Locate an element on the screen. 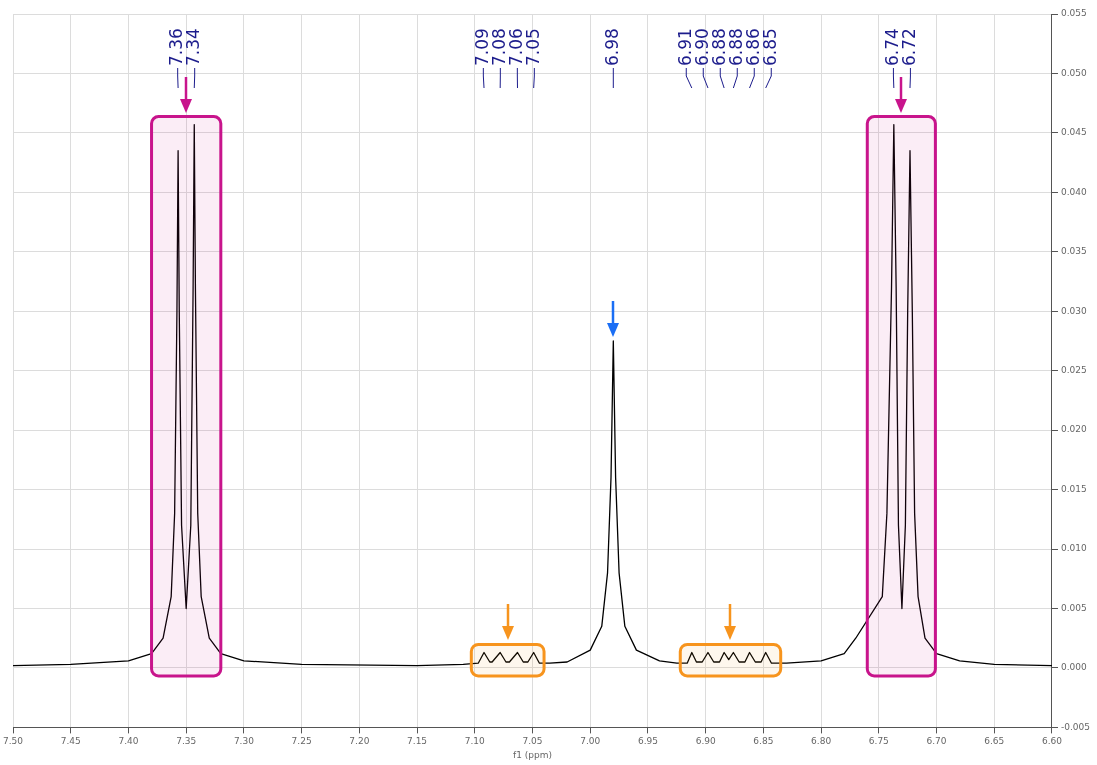 The height and width of the screenshot is (765, 1097). x-tick-label: 7.30 is located at coordinates (244, 741).